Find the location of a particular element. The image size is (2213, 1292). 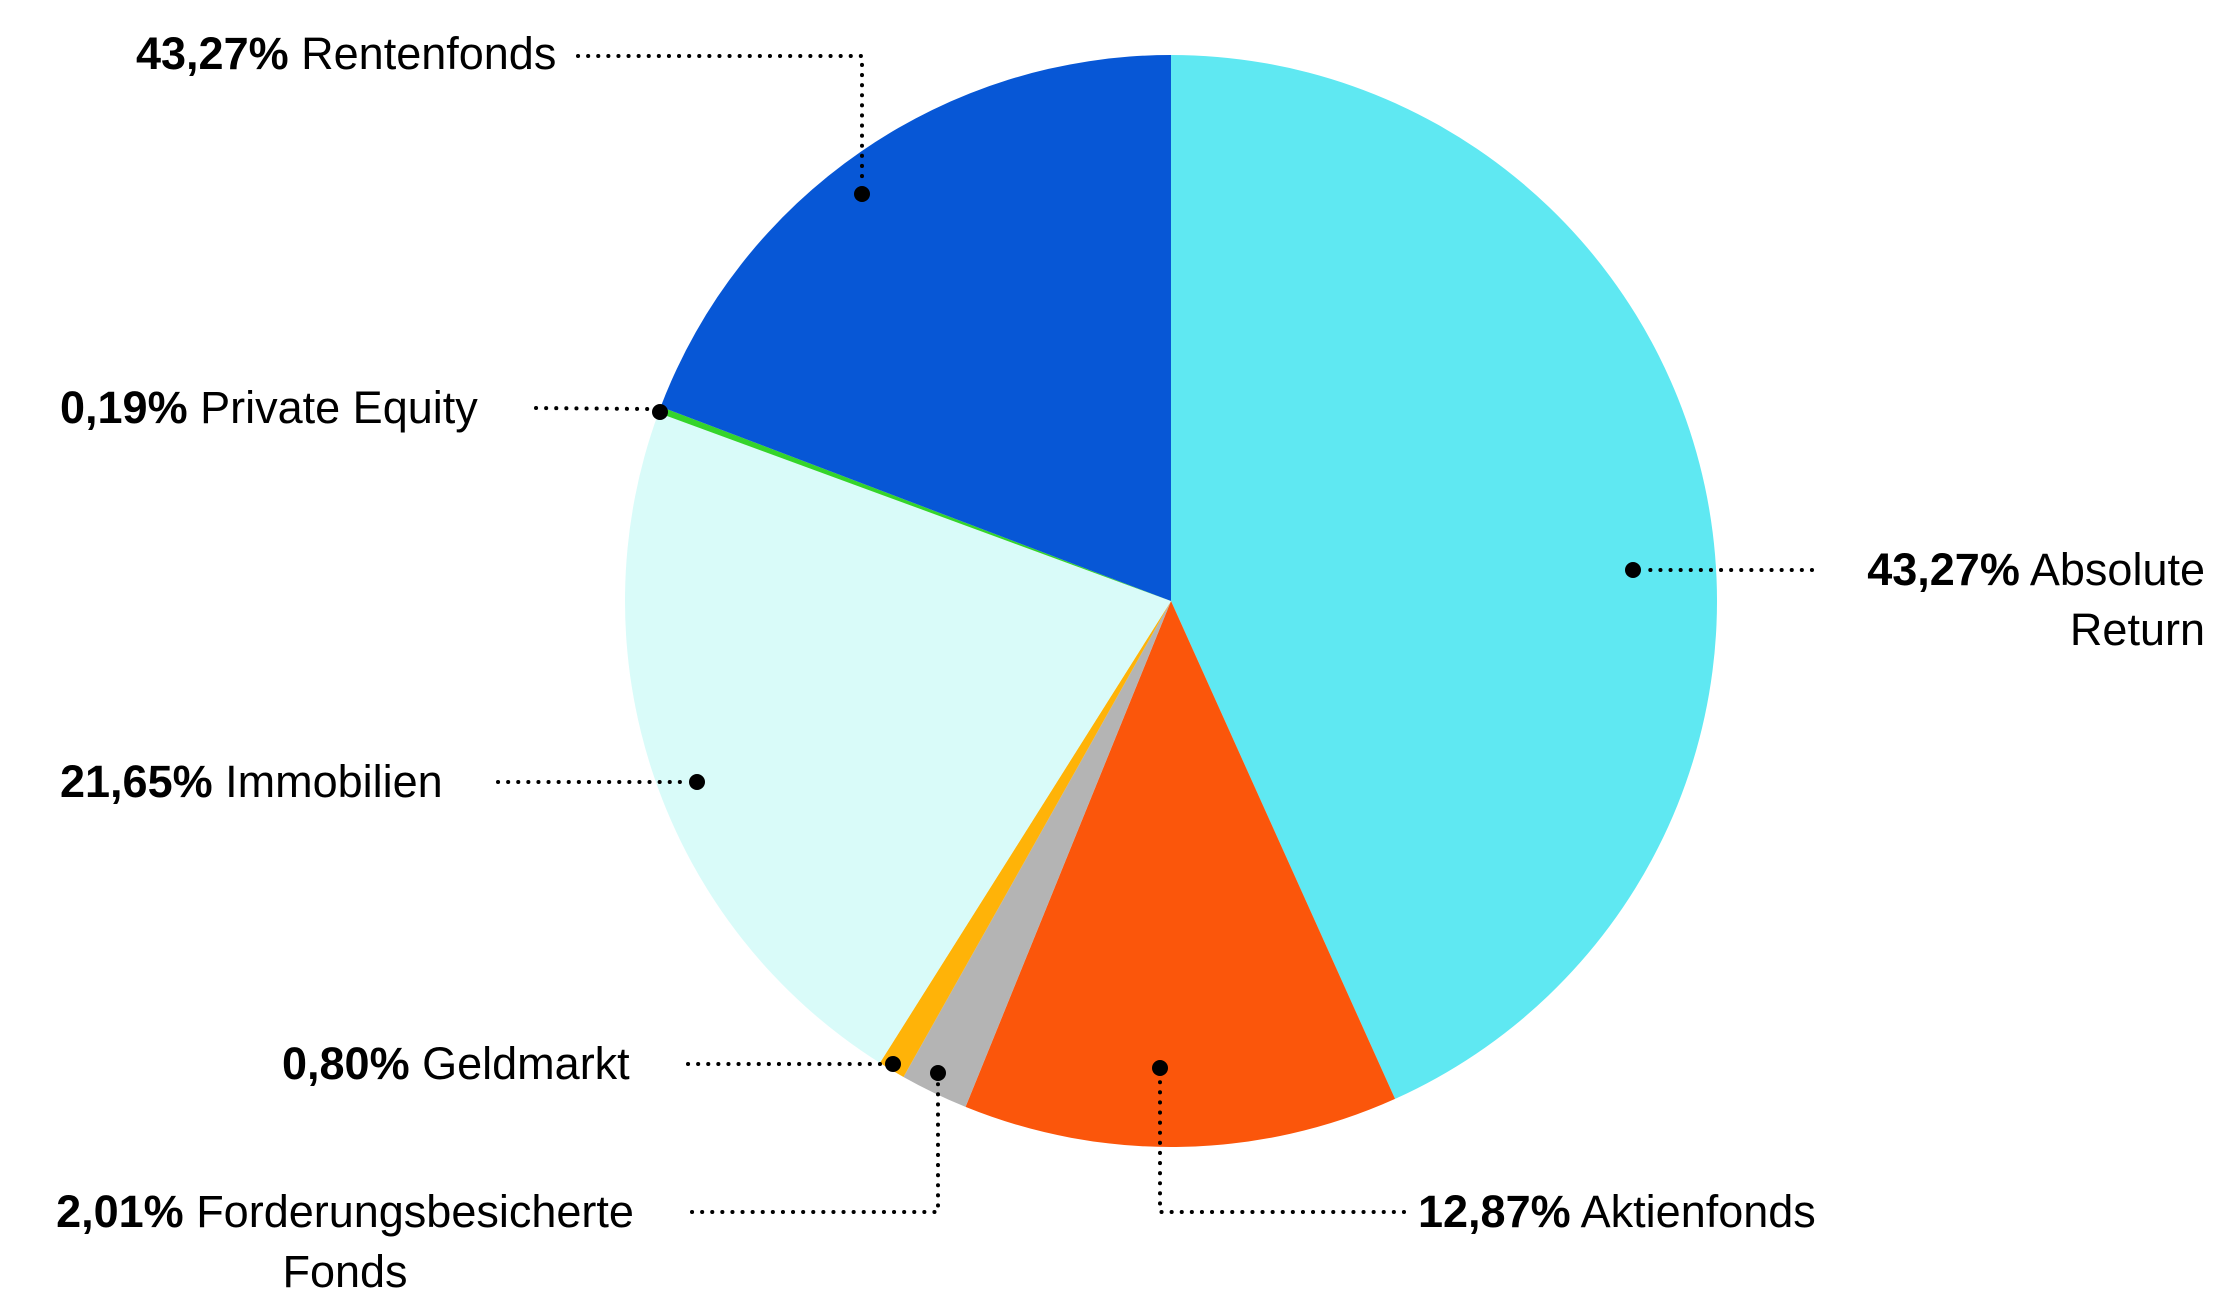

label-private-equity-pct: 0,19% is located at coordinates (124, 407).